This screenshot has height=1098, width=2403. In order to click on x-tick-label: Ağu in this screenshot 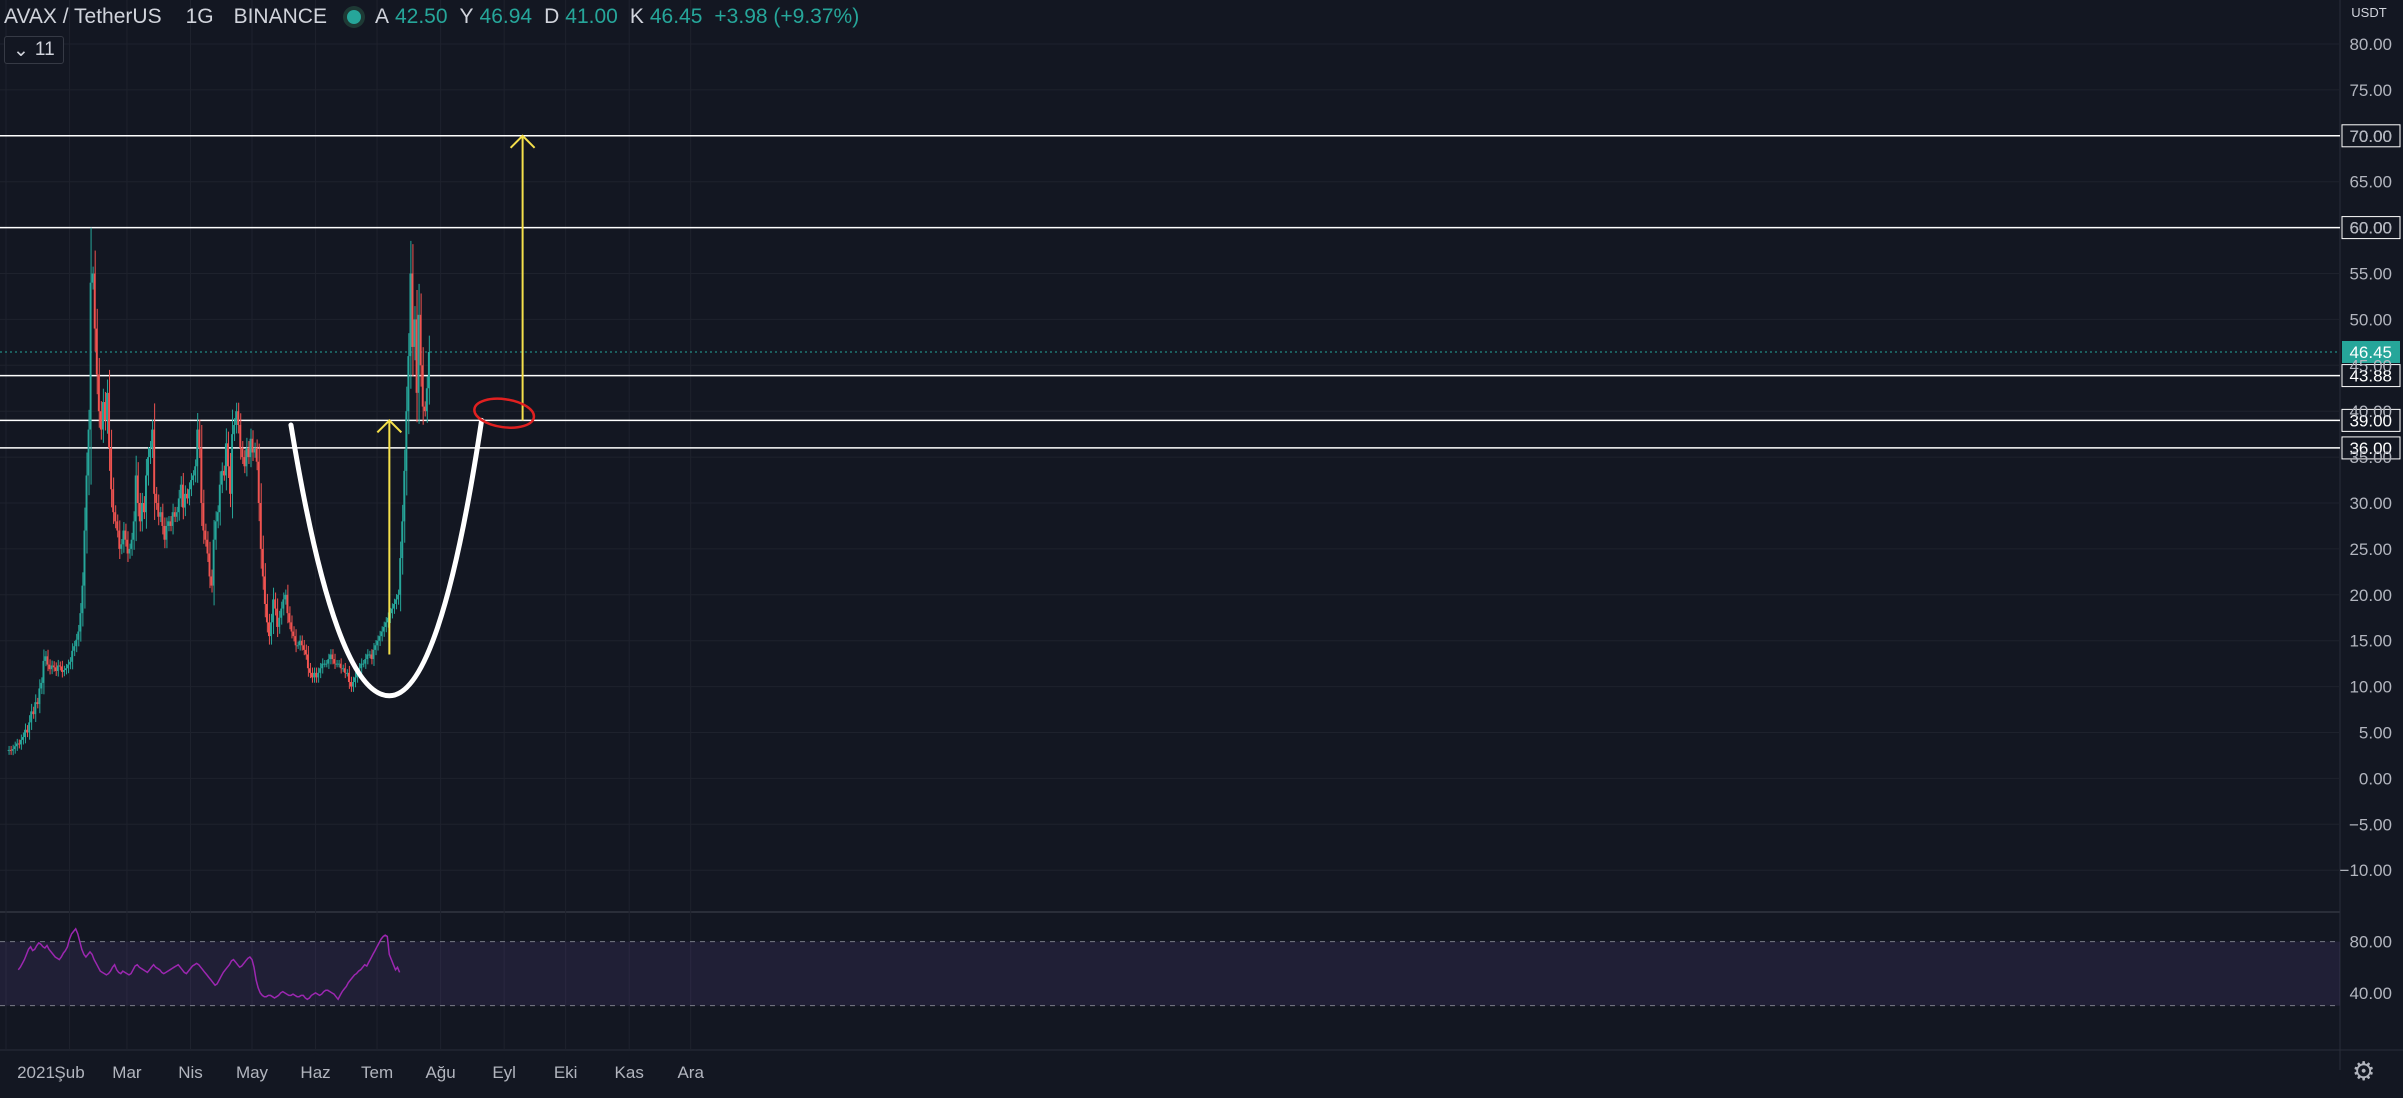, I will do `click(440, 1072)`.